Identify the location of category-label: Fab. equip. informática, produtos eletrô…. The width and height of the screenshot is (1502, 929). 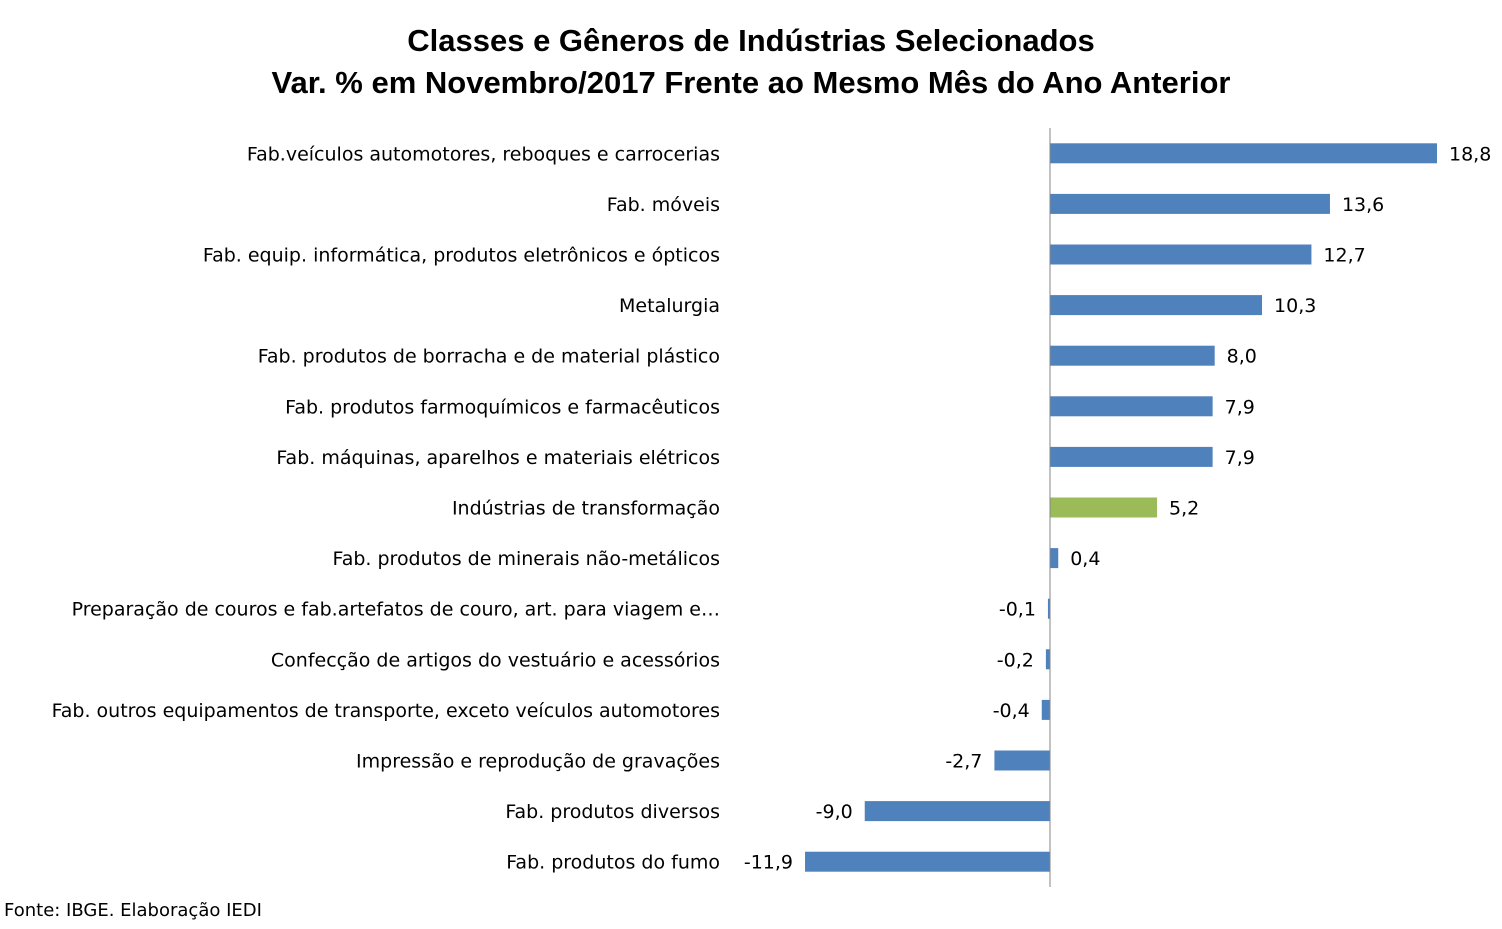
(461, 256).